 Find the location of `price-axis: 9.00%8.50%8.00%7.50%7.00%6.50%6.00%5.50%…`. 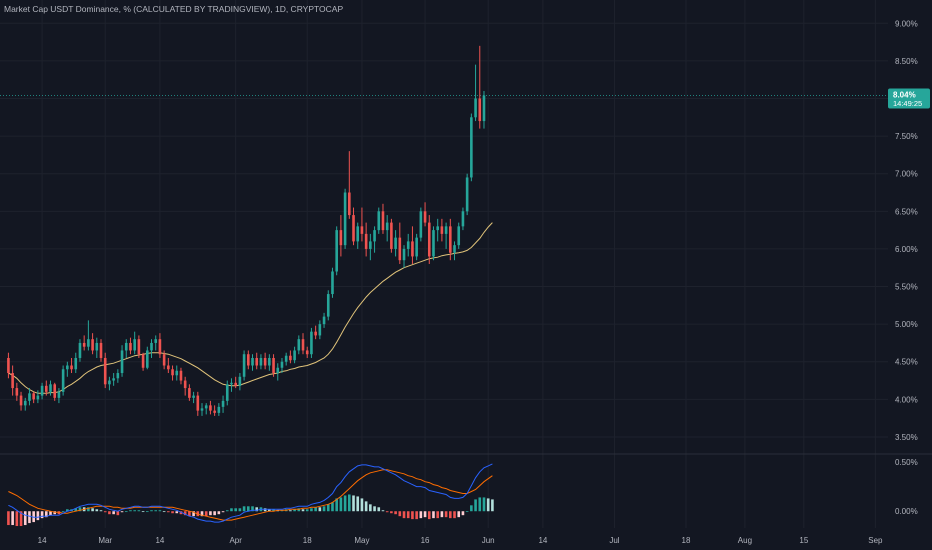

price-axis: 9.00%8.50%8.00%7.50%7.00%6.50%6.00%5.50%… is located at coordinates (906, 230).